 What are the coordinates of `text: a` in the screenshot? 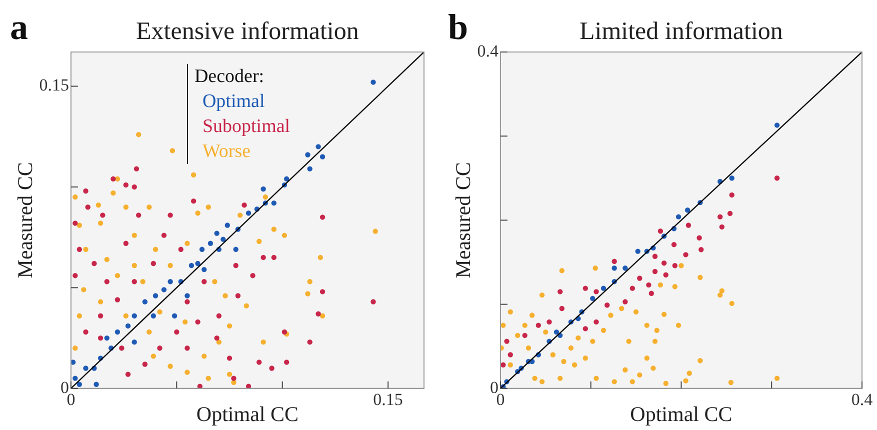 It's located at (19, 27).